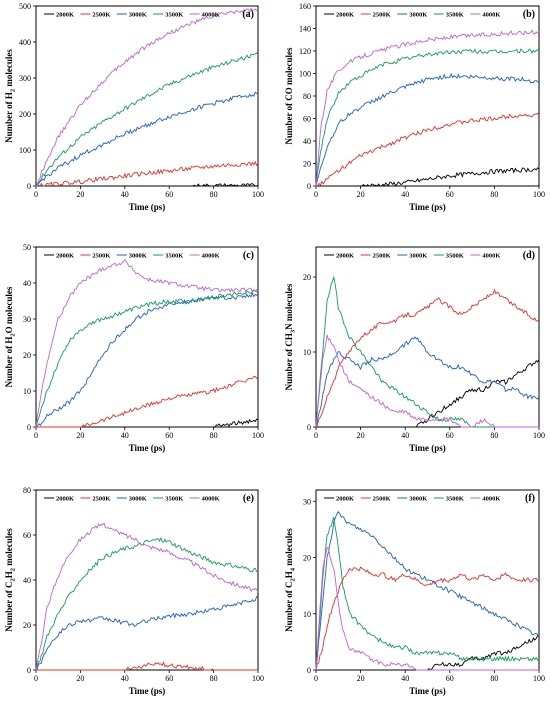 Image resolution: width=550 pixels, height=702 pixels. I want to click on panel-label: (d), so click(529, 255).